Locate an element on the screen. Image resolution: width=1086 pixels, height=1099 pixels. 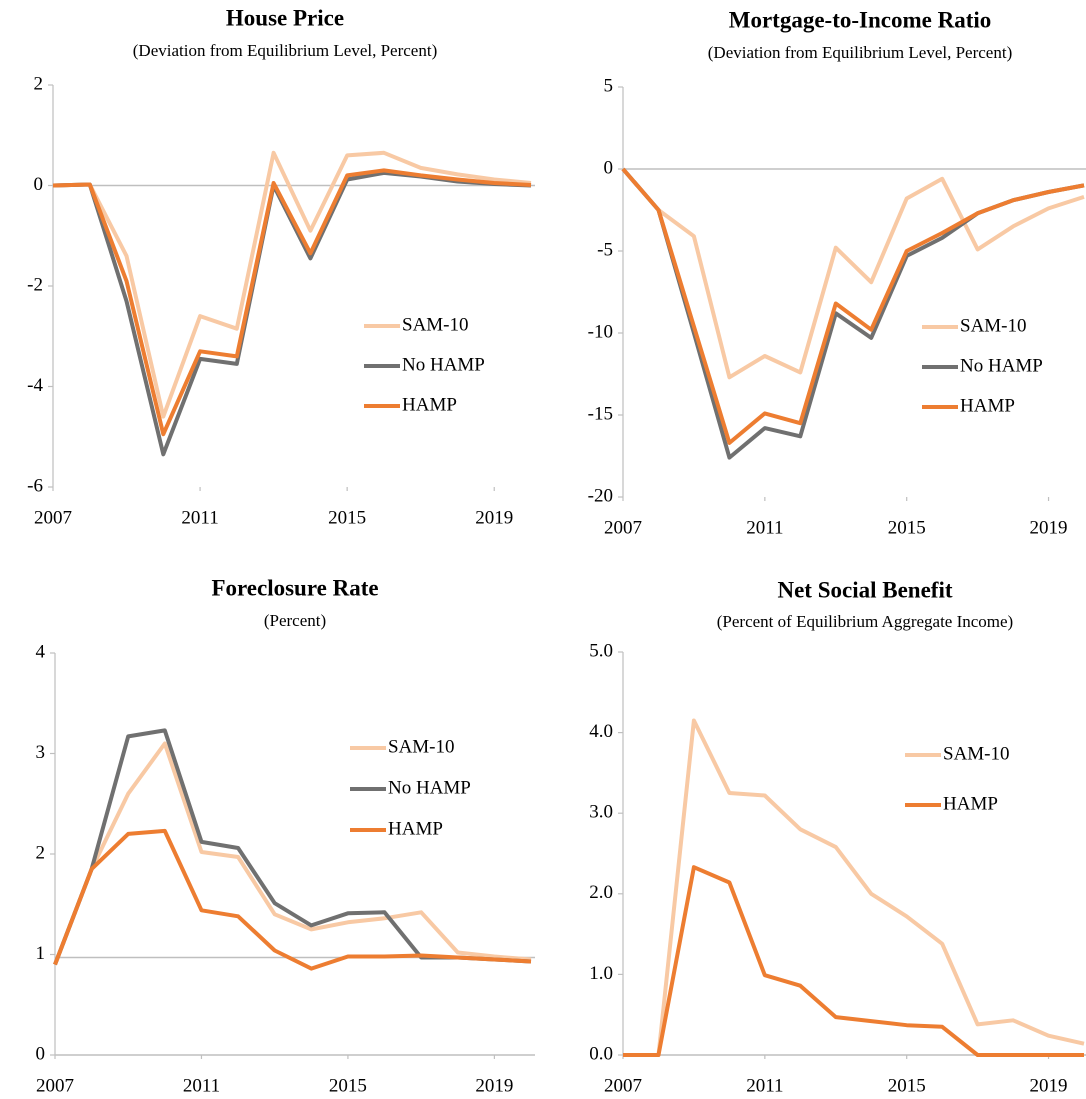
chart-title: Mortgage-to-Income Ratio is located at coordinates (860, 19).